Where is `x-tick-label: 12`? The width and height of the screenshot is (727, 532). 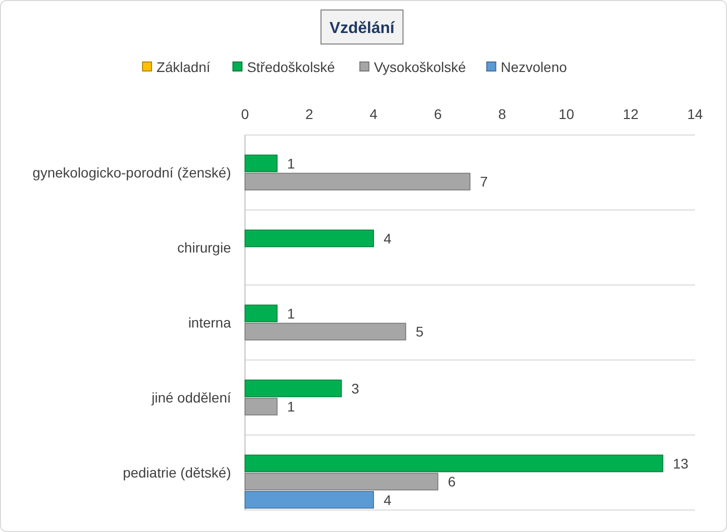 x-tick-label: 12 is located at coordinates (630, 114).